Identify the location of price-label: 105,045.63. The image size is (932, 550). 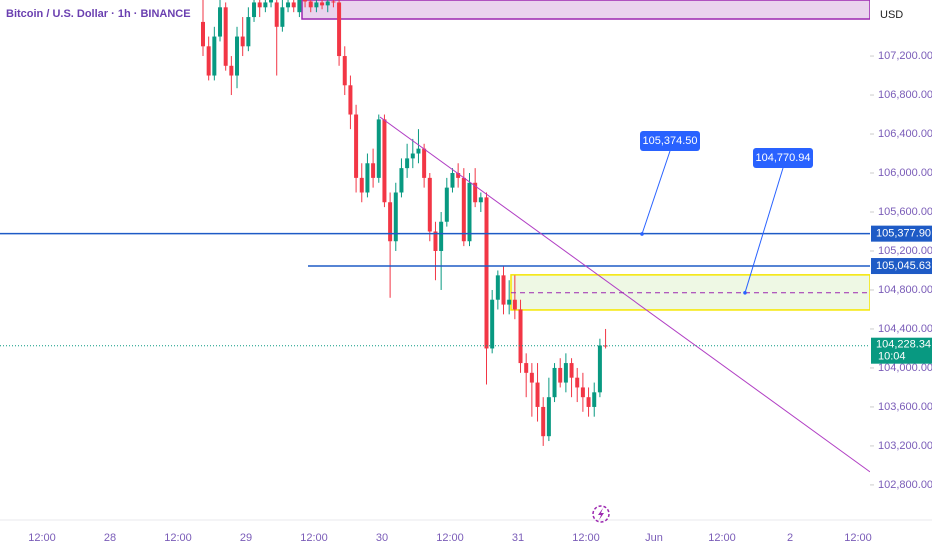
(903, 266).